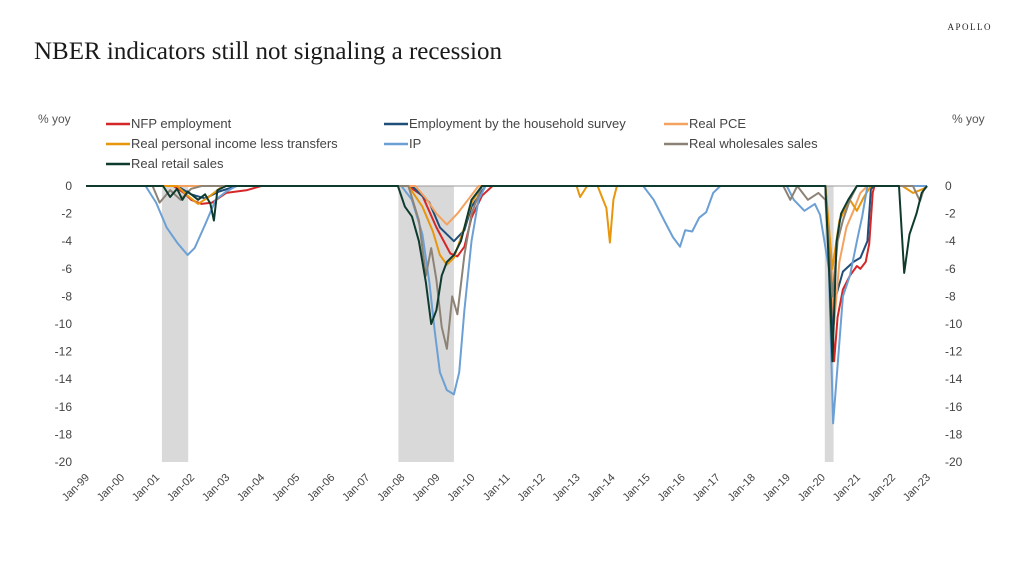  What do you see at coordinates (64, 324) in the screenshot?
I see `y-tick-left: -10` at bounding box center [64, 324].